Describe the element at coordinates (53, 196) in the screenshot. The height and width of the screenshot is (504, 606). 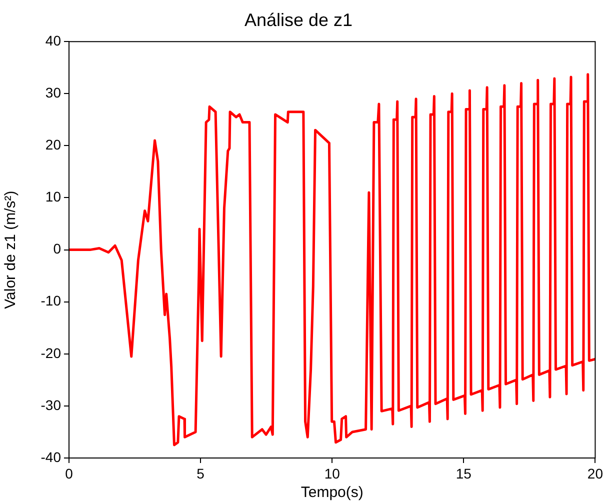
I see `y-tick-label: 10` at that location.